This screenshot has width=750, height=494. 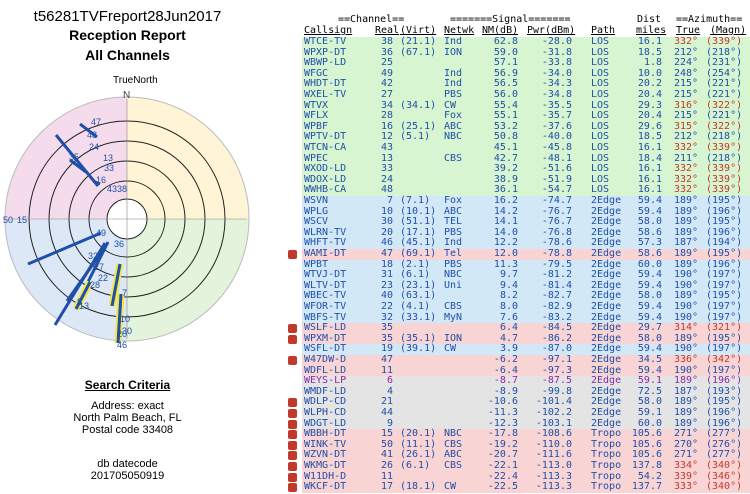 I want to click on cell-nm: 14.0, so click(x=505, y=232).